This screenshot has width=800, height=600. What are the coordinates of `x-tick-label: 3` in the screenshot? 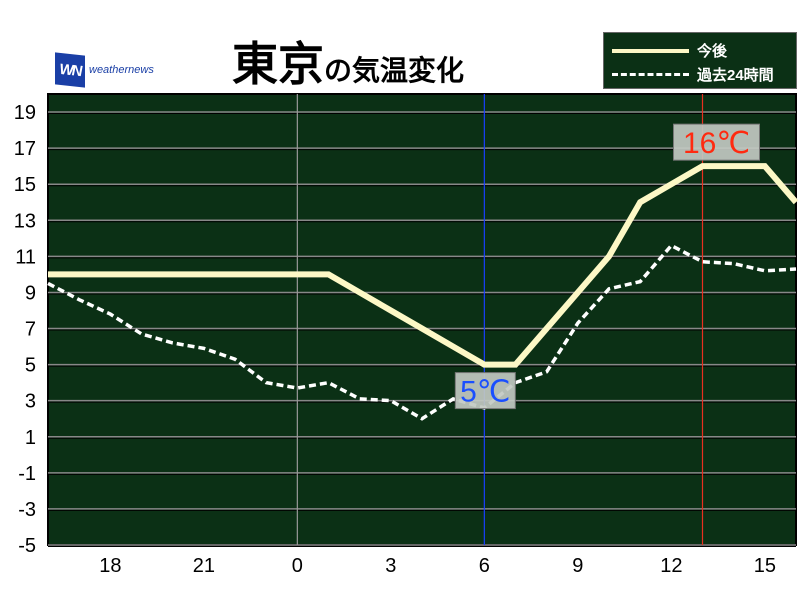 It's located at (390, 566).